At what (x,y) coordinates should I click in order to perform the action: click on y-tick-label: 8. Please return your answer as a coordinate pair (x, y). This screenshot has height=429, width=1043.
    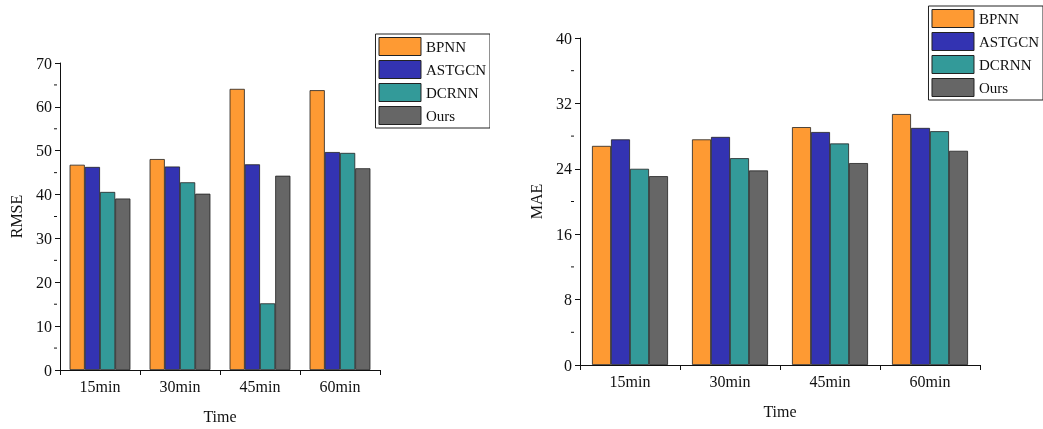
    Looking at the image, I should click on (568, 300).